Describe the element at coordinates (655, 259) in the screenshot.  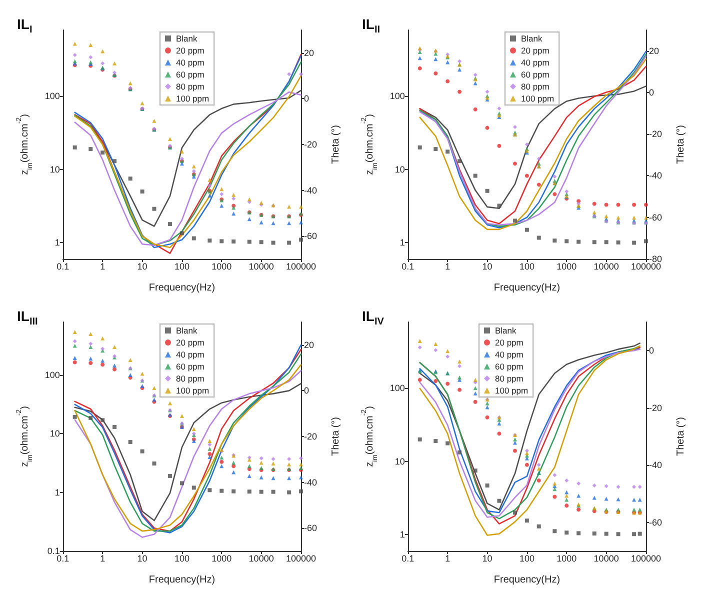
I see `y2-tick-label: -80` at that location.